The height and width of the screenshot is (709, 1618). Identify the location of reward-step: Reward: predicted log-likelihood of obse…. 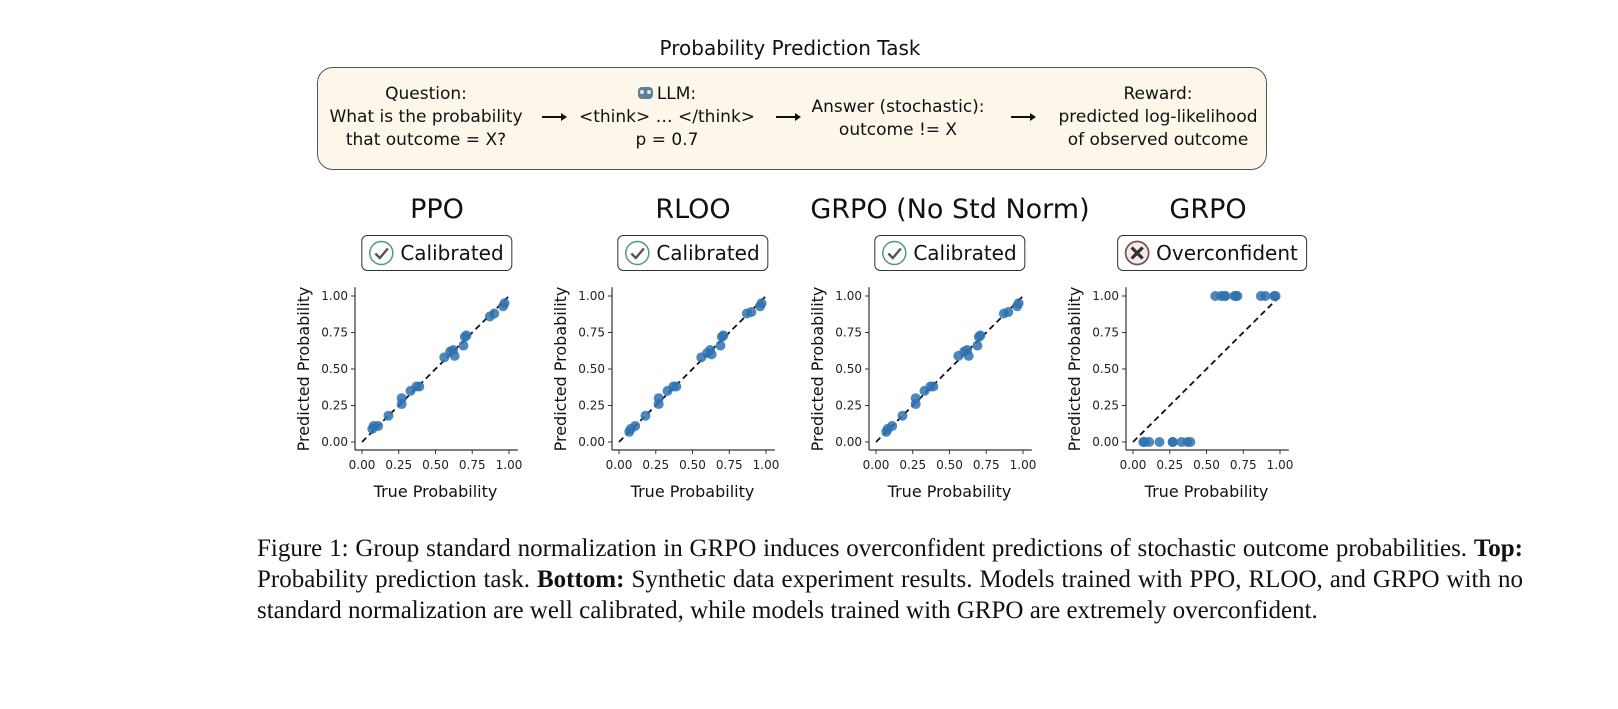
(1157, 117).